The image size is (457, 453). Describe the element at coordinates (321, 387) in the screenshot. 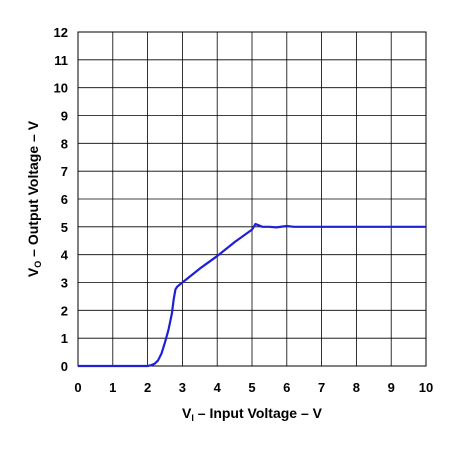

I see `x-tick-label: 7` at that location.